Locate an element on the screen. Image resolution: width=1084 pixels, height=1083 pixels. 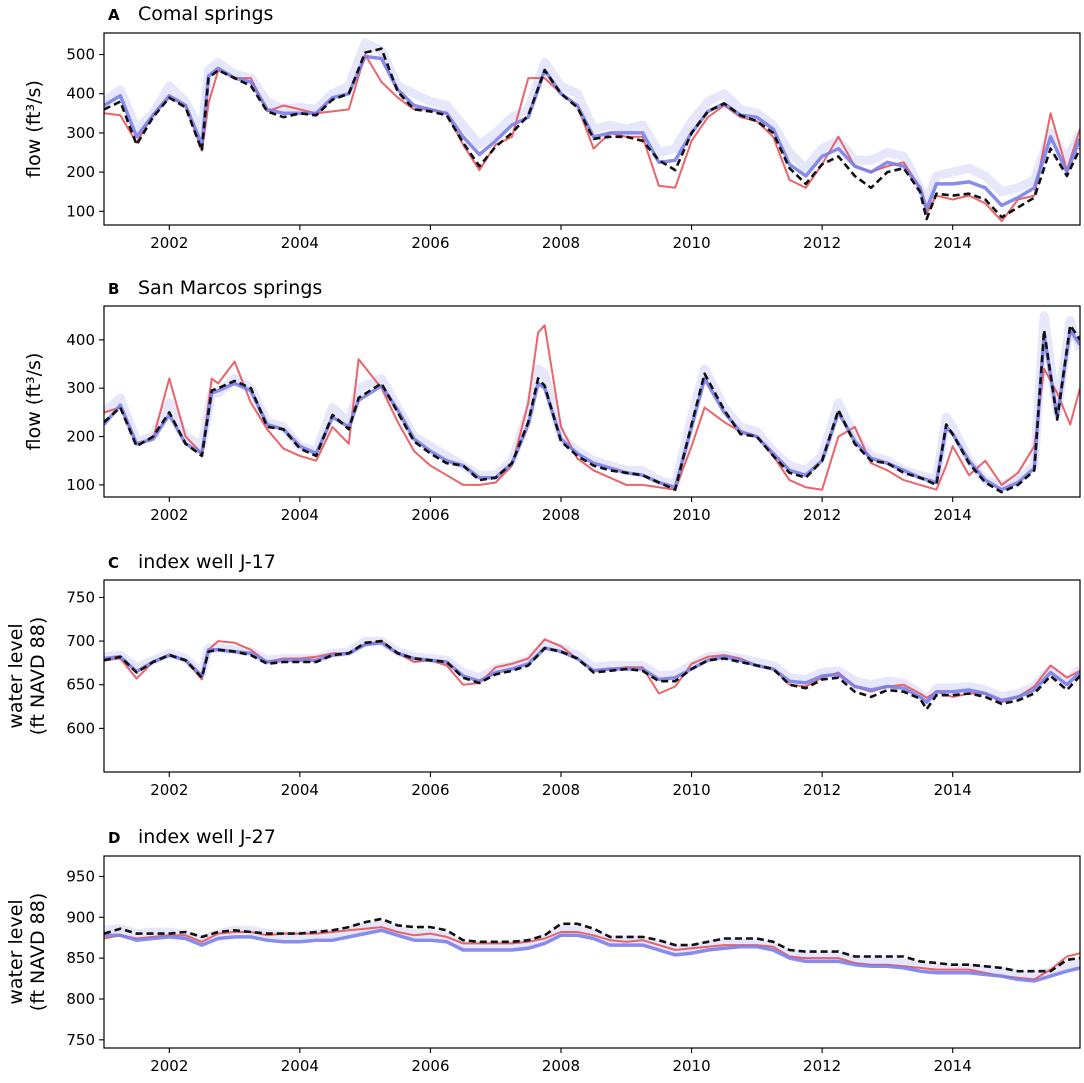
series-line-ensemble is located at coordinates (592, 123).